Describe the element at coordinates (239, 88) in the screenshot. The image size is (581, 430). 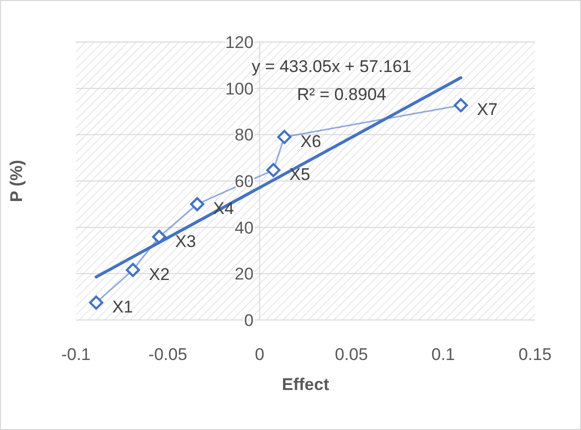
I see `y-tick-label: 100` at that location.